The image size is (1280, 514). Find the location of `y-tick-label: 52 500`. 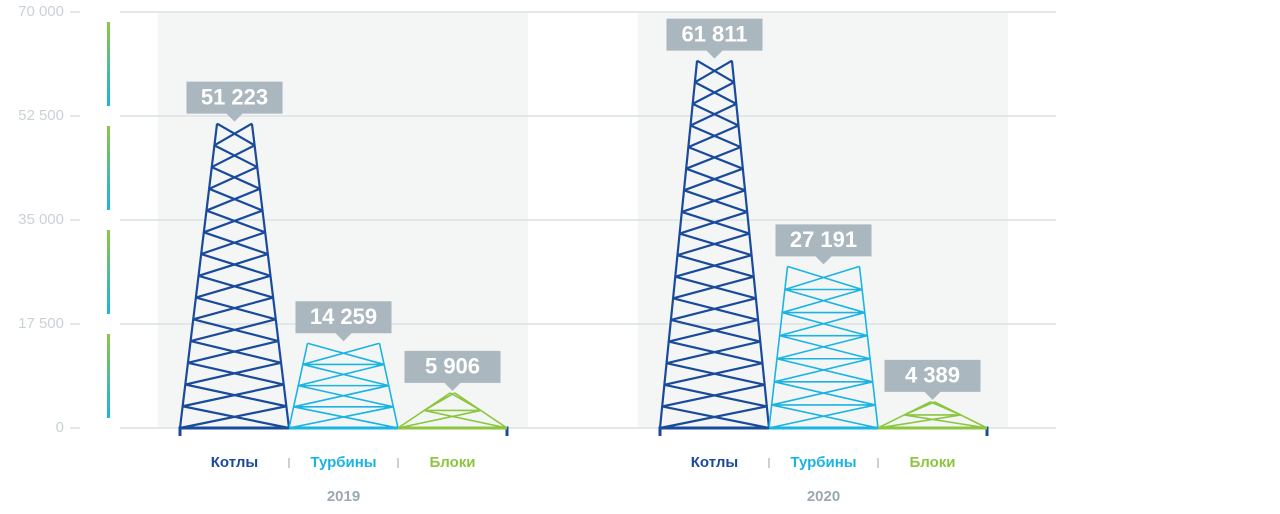

y-tick-label: 52 500 is located at coordinates (41, 115).